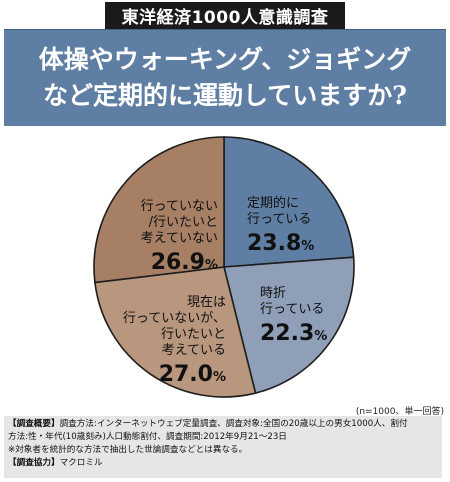 The width and height of the screenshot is (450, 482). I want to click on slice-0-value-number: 23.8, so click(274, 243).